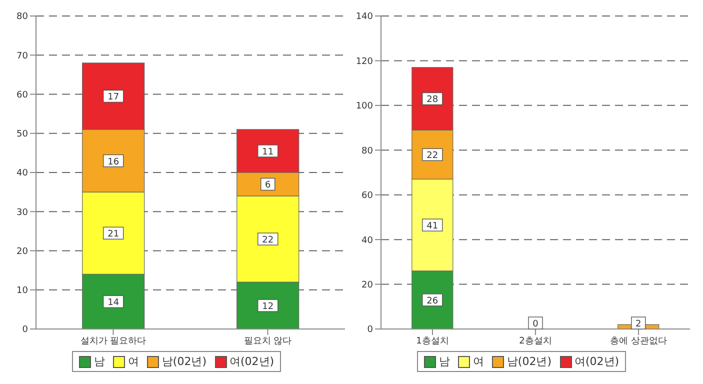 The image size is (703, 384). Describe the element at coordinates (114, 303) in the screenshot. I see `data-label: 14` at that location.